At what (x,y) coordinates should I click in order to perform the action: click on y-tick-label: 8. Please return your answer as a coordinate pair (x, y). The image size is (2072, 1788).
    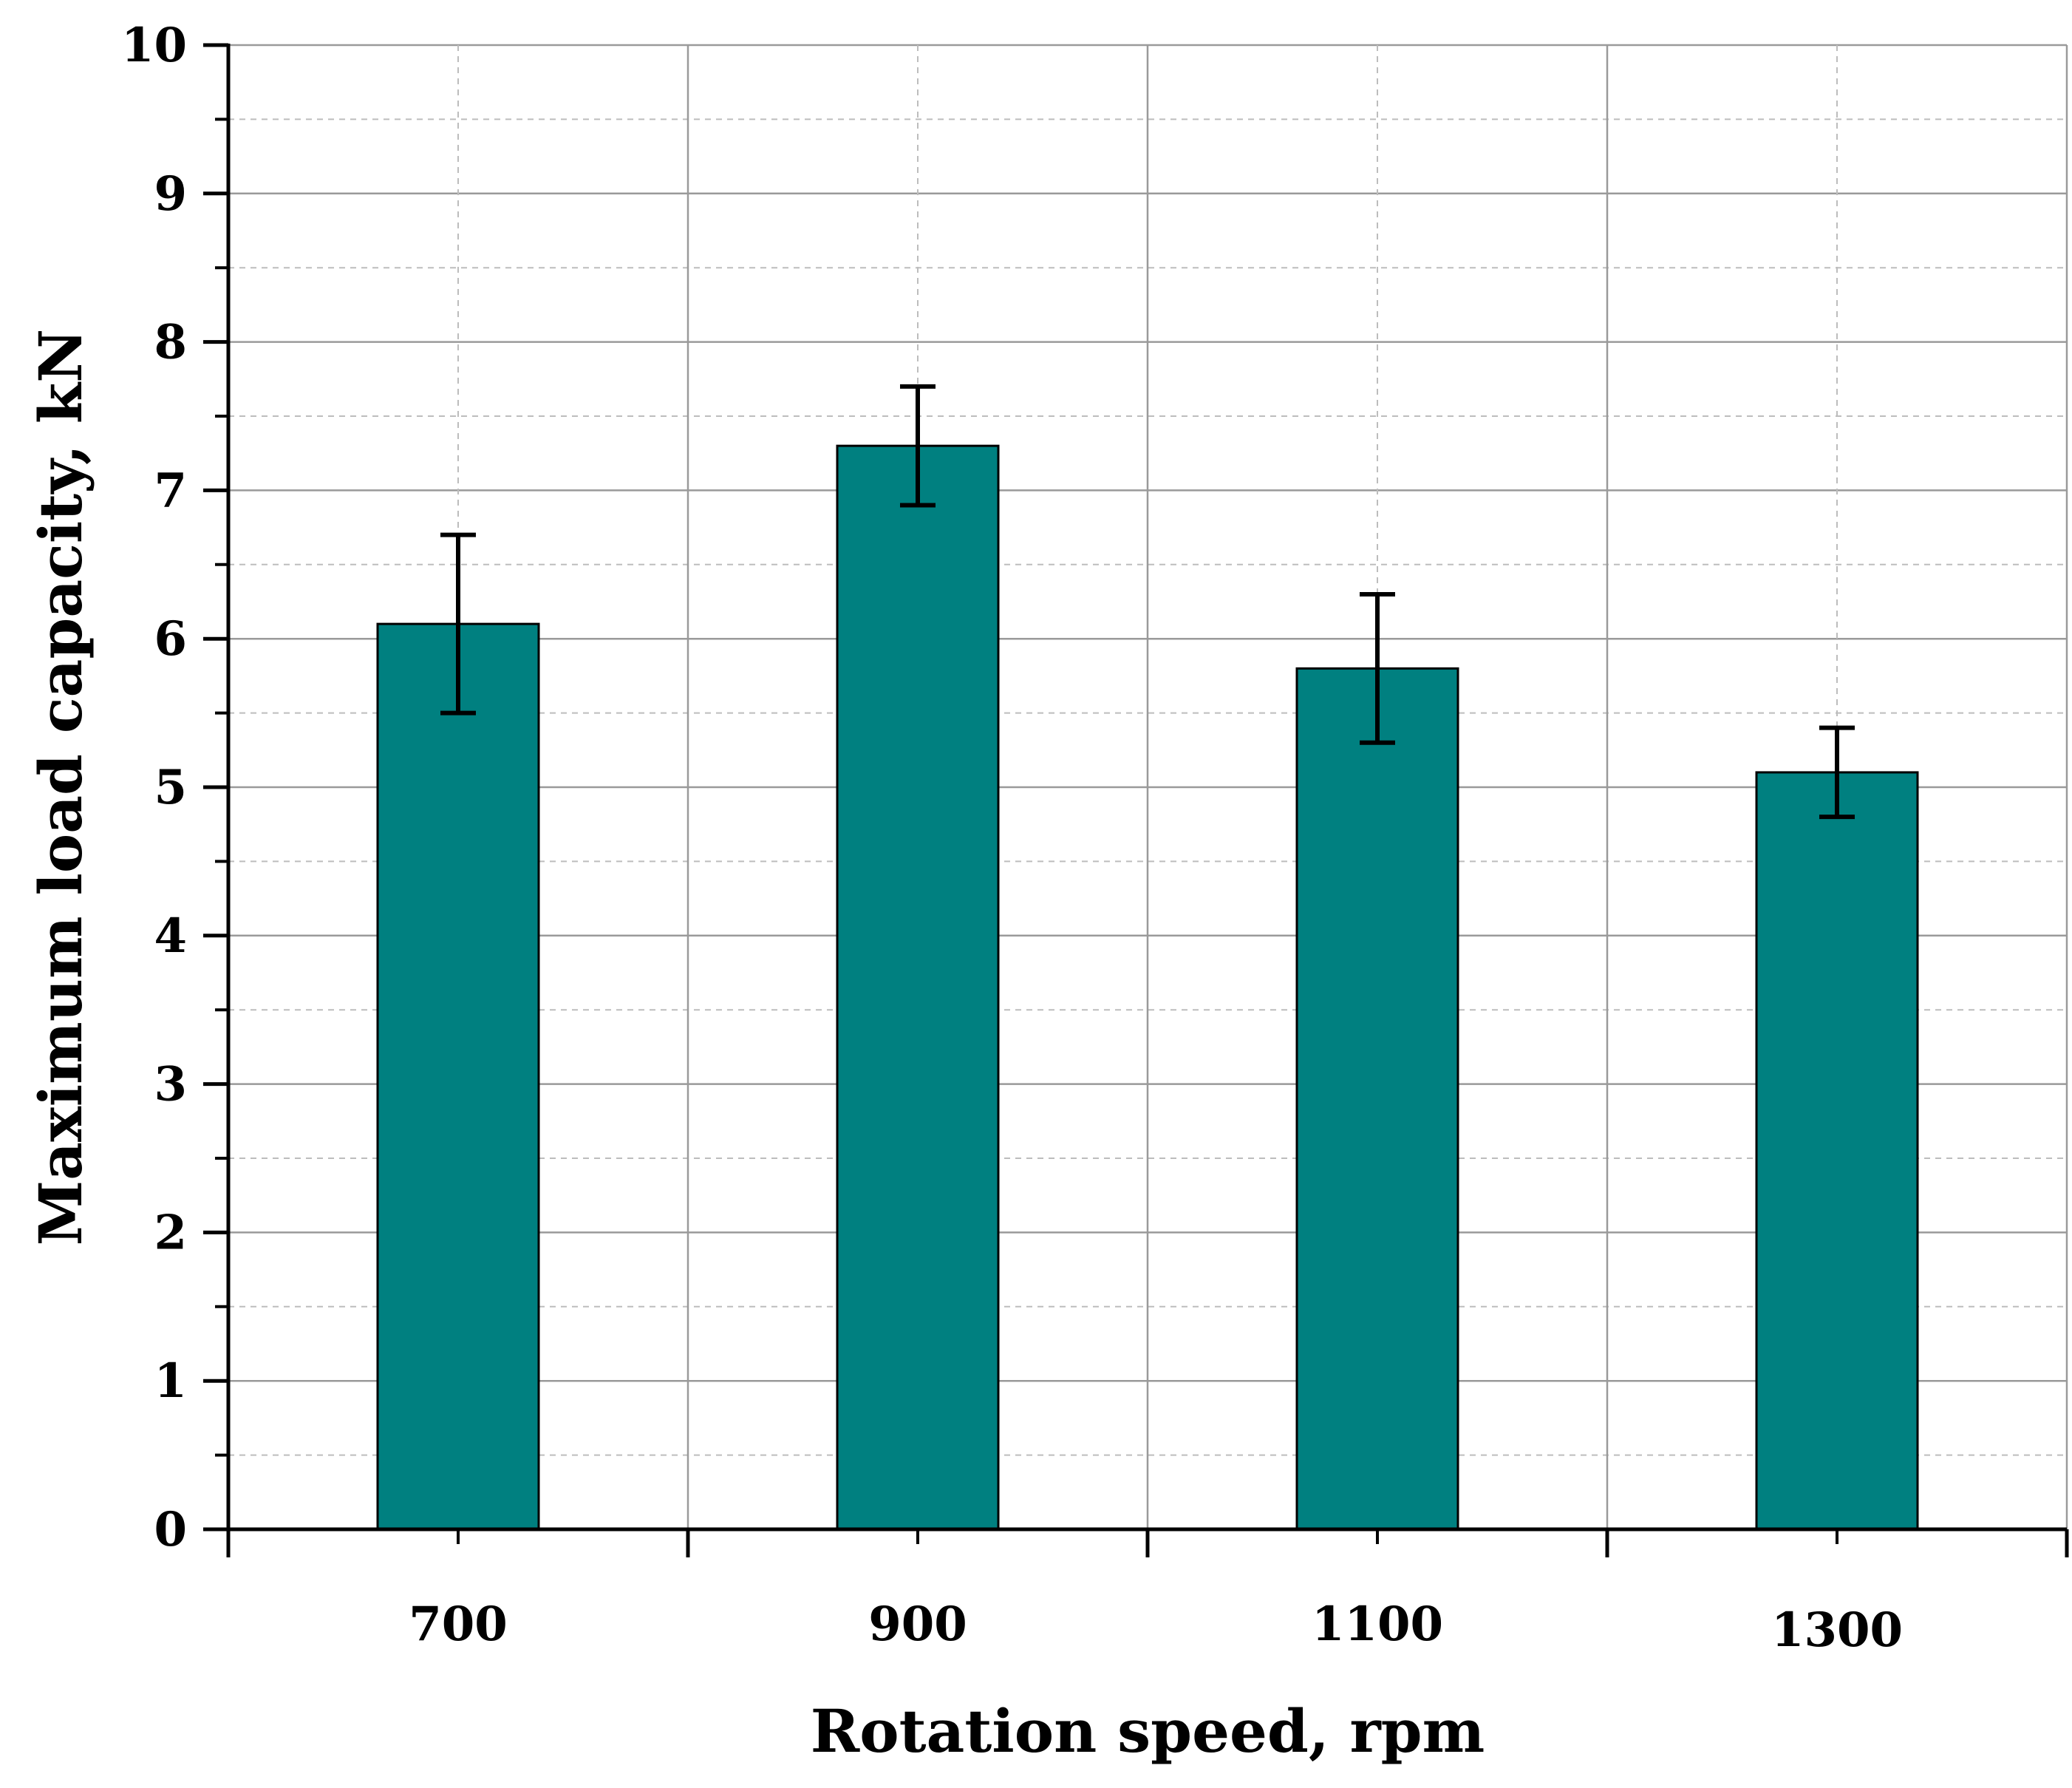
    Looking at the image, I should click on (170, 343).